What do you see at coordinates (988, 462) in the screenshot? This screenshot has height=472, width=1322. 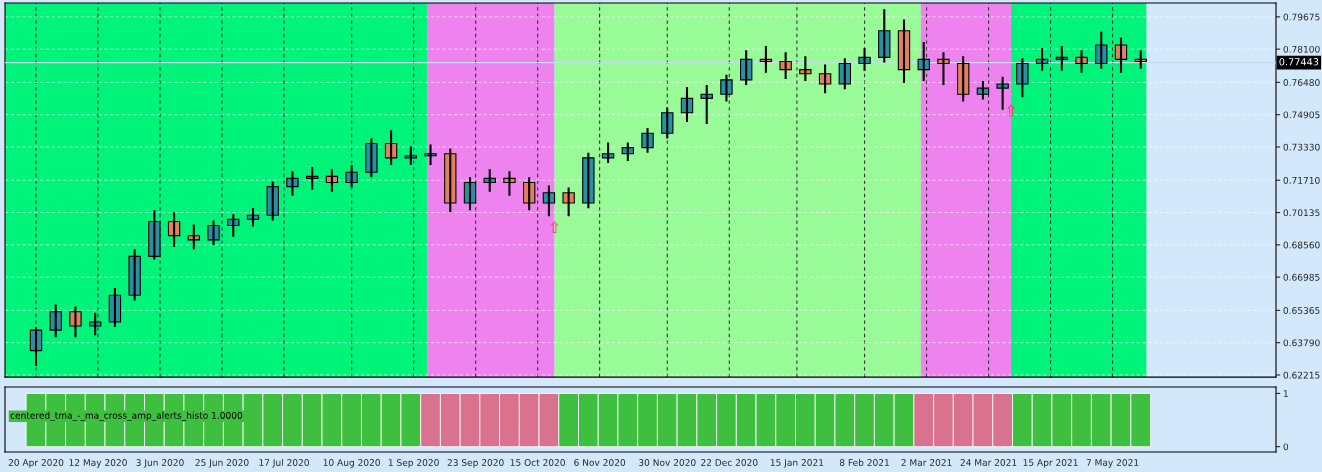 I see `x-tick-label: 24 Mar 2021` at bounding box center [988, 462].